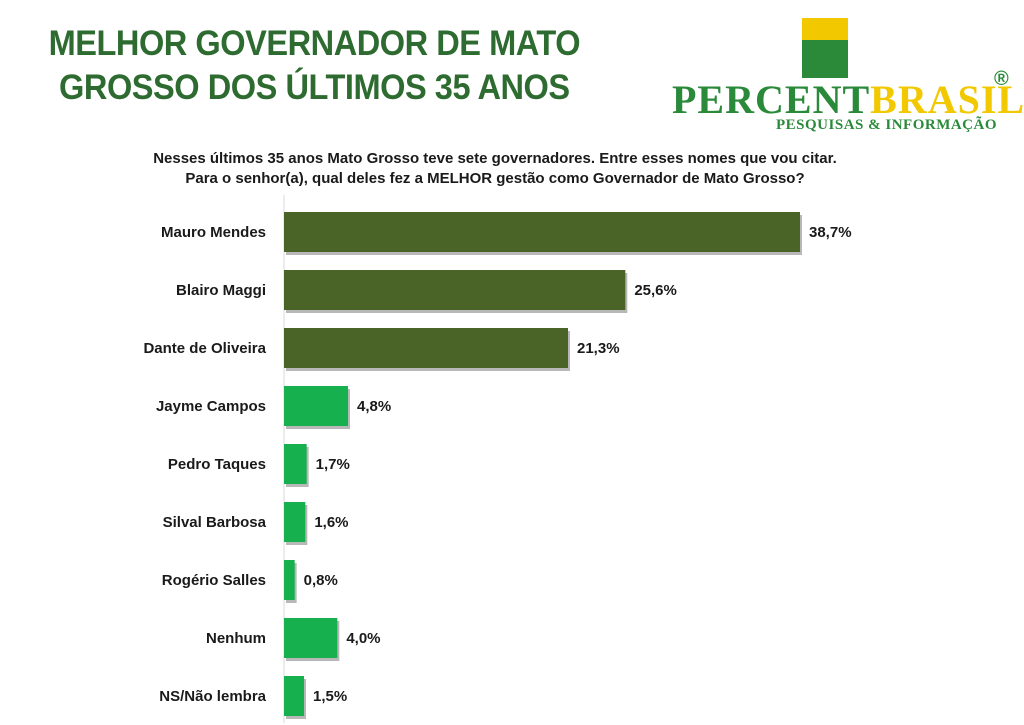  I want to click on data-label: 4,0%, so click(363, 638).